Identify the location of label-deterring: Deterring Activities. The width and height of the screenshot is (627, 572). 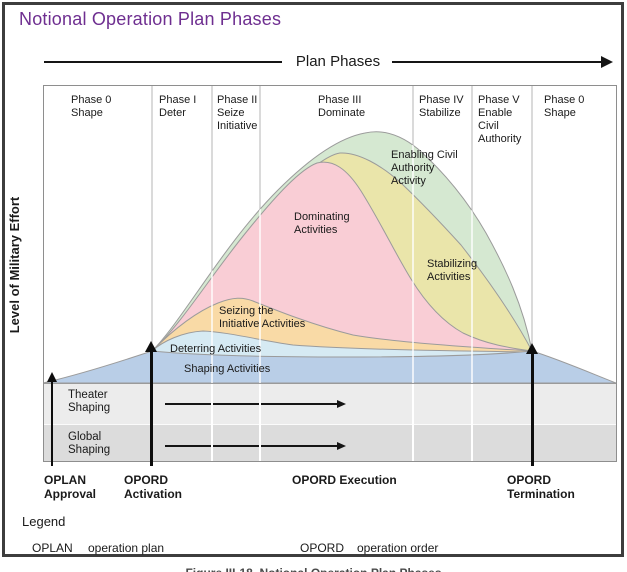
(216, 349).